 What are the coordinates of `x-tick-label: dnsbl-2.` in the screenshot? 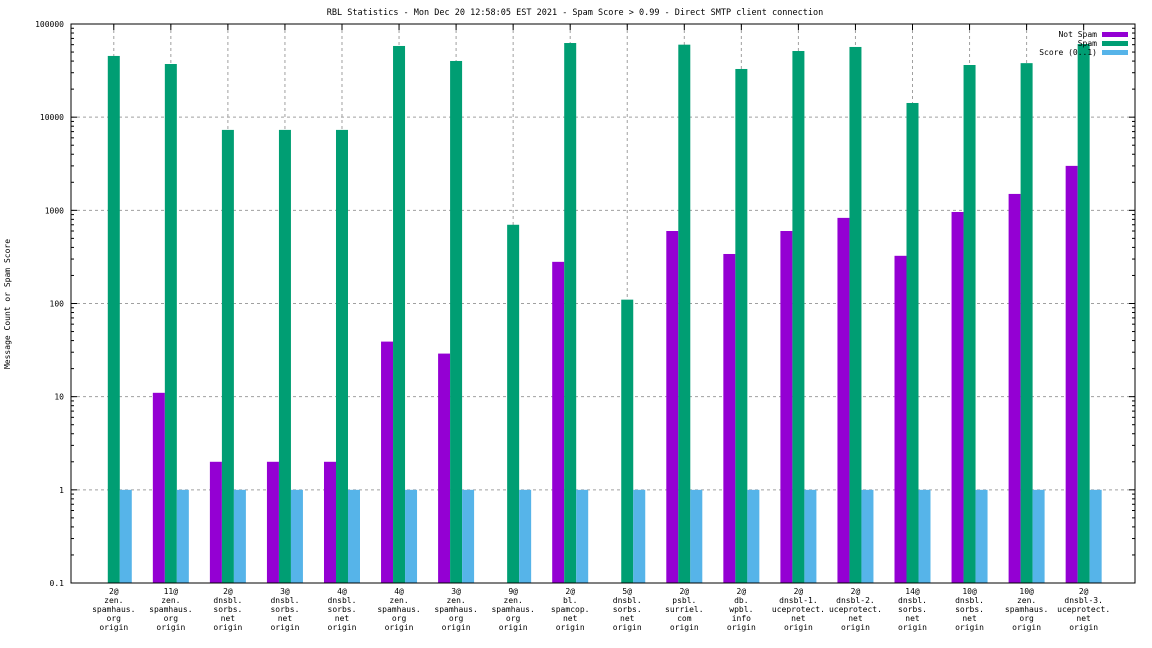 It's located at (855, 600).